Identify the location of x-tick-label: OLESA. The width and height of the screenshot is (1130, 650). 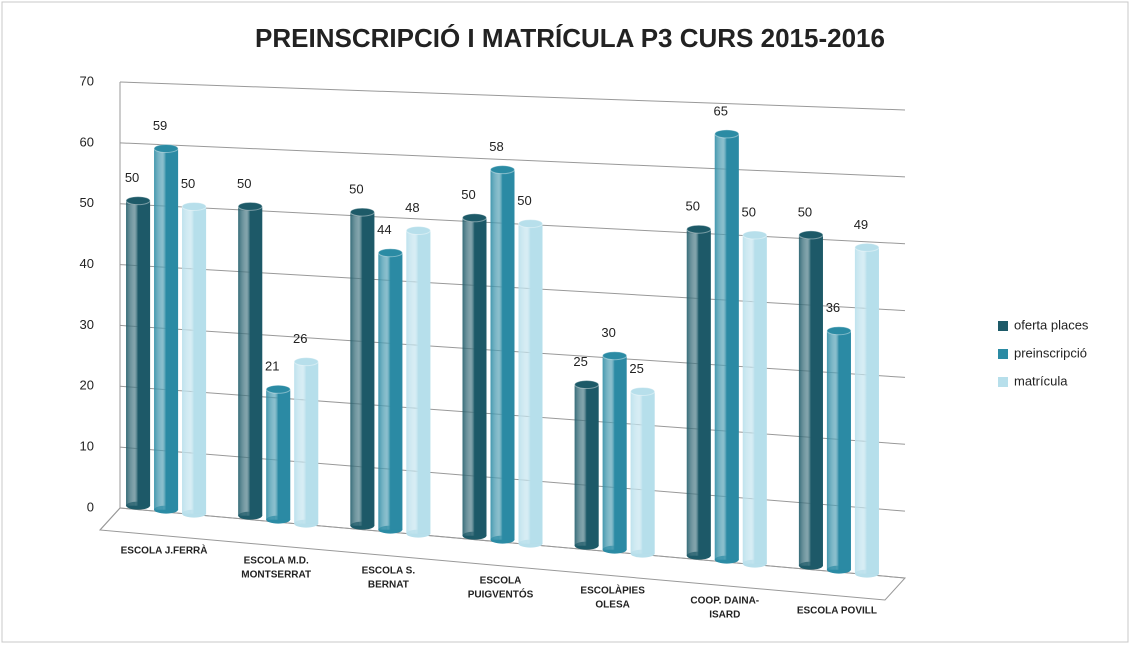
(612, 605).